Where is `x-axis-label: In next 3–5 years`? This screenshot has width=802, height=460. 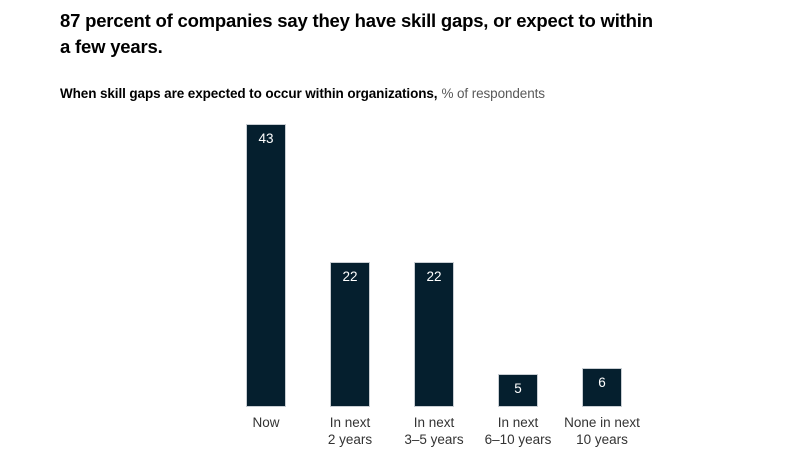 x-axis-label: In next 3–5 years is located at coordinates (434, 431).